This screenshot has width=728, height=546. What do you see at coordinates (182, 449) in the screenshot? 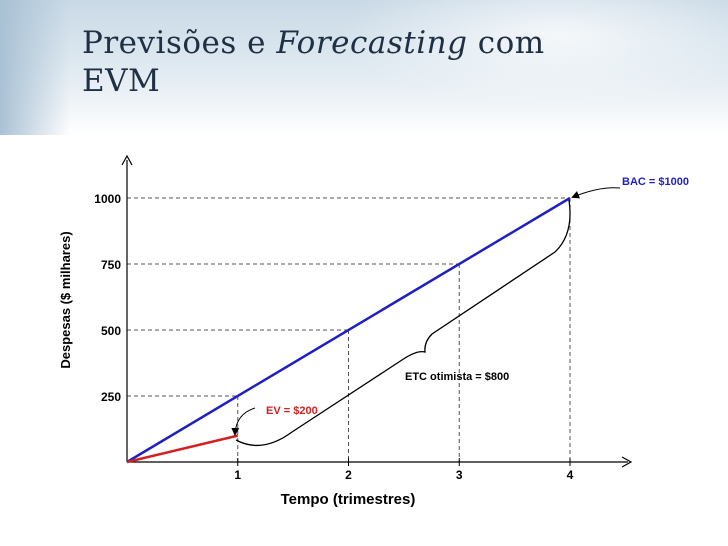
I see `series-line-ev` at bounding box center [182, 449].